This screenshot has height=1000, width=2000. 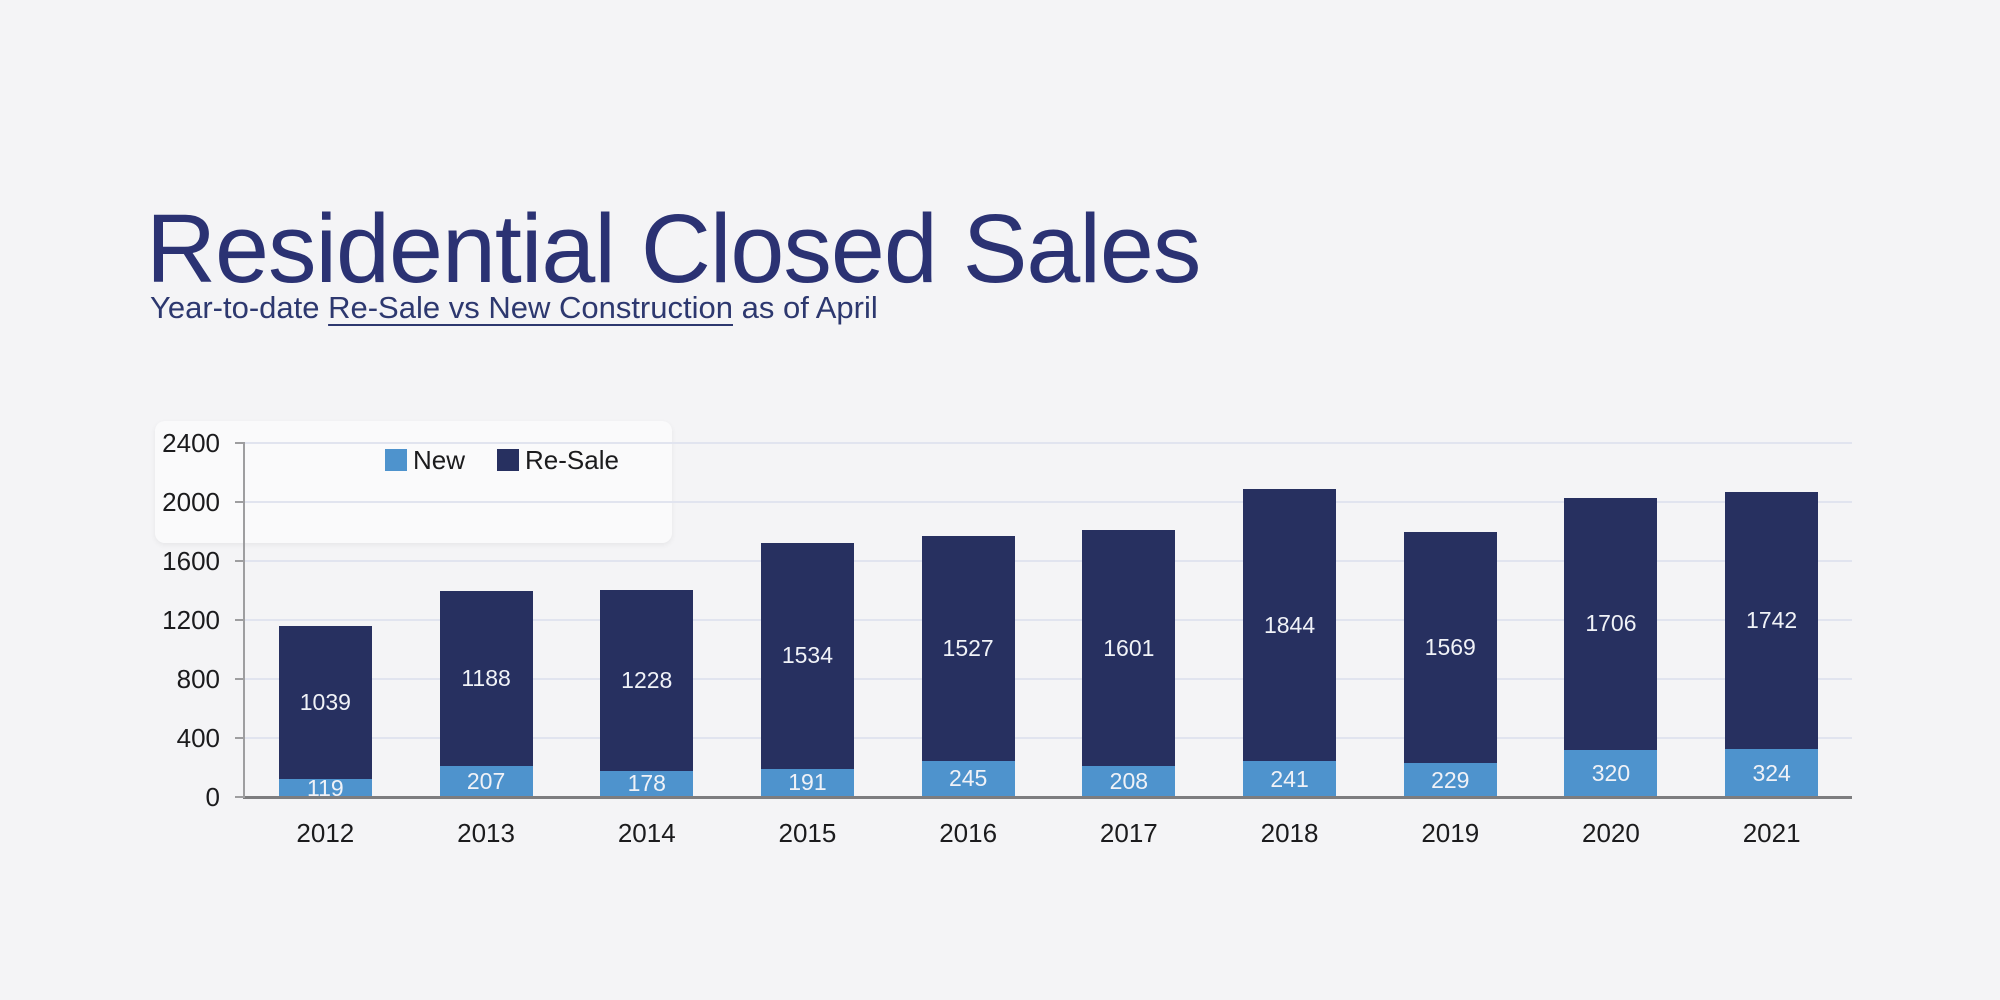 I want to click on bar-value-label: 1742, so click(x=1772, y=620).